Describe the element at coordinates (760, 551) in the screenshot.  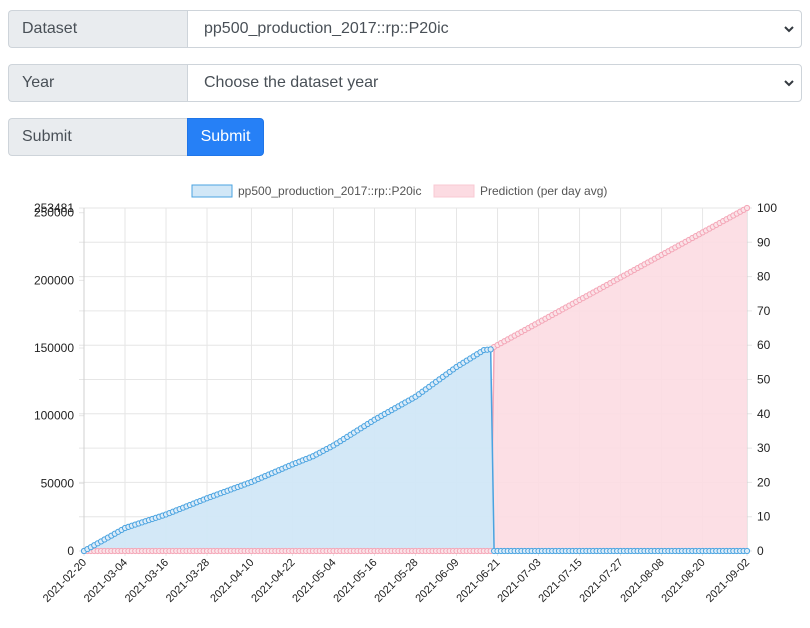
I see `y-right-tick-label: 0` at that location.